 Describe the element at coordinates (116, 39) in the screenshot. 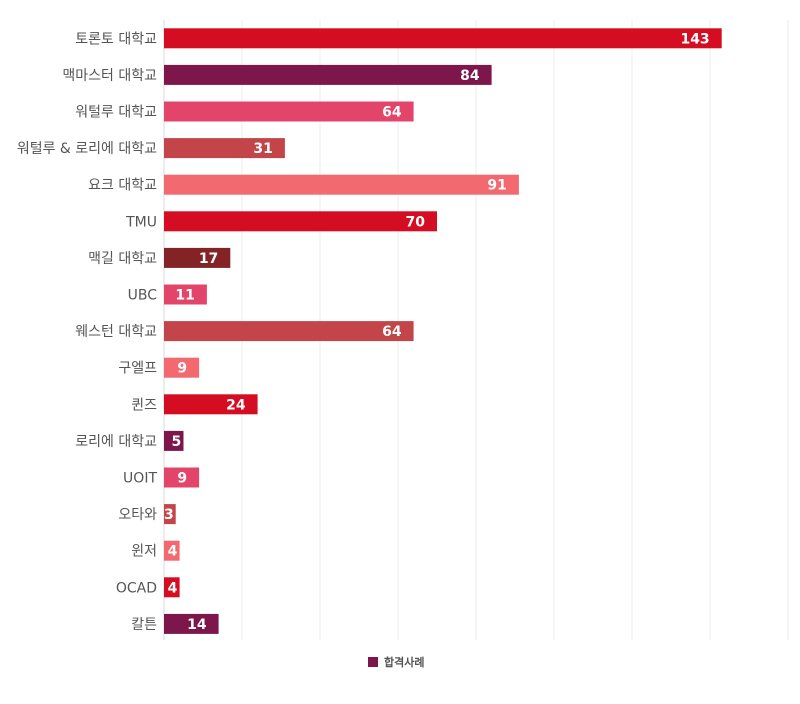

I see `category-label: 토론토 대학교` at that location.